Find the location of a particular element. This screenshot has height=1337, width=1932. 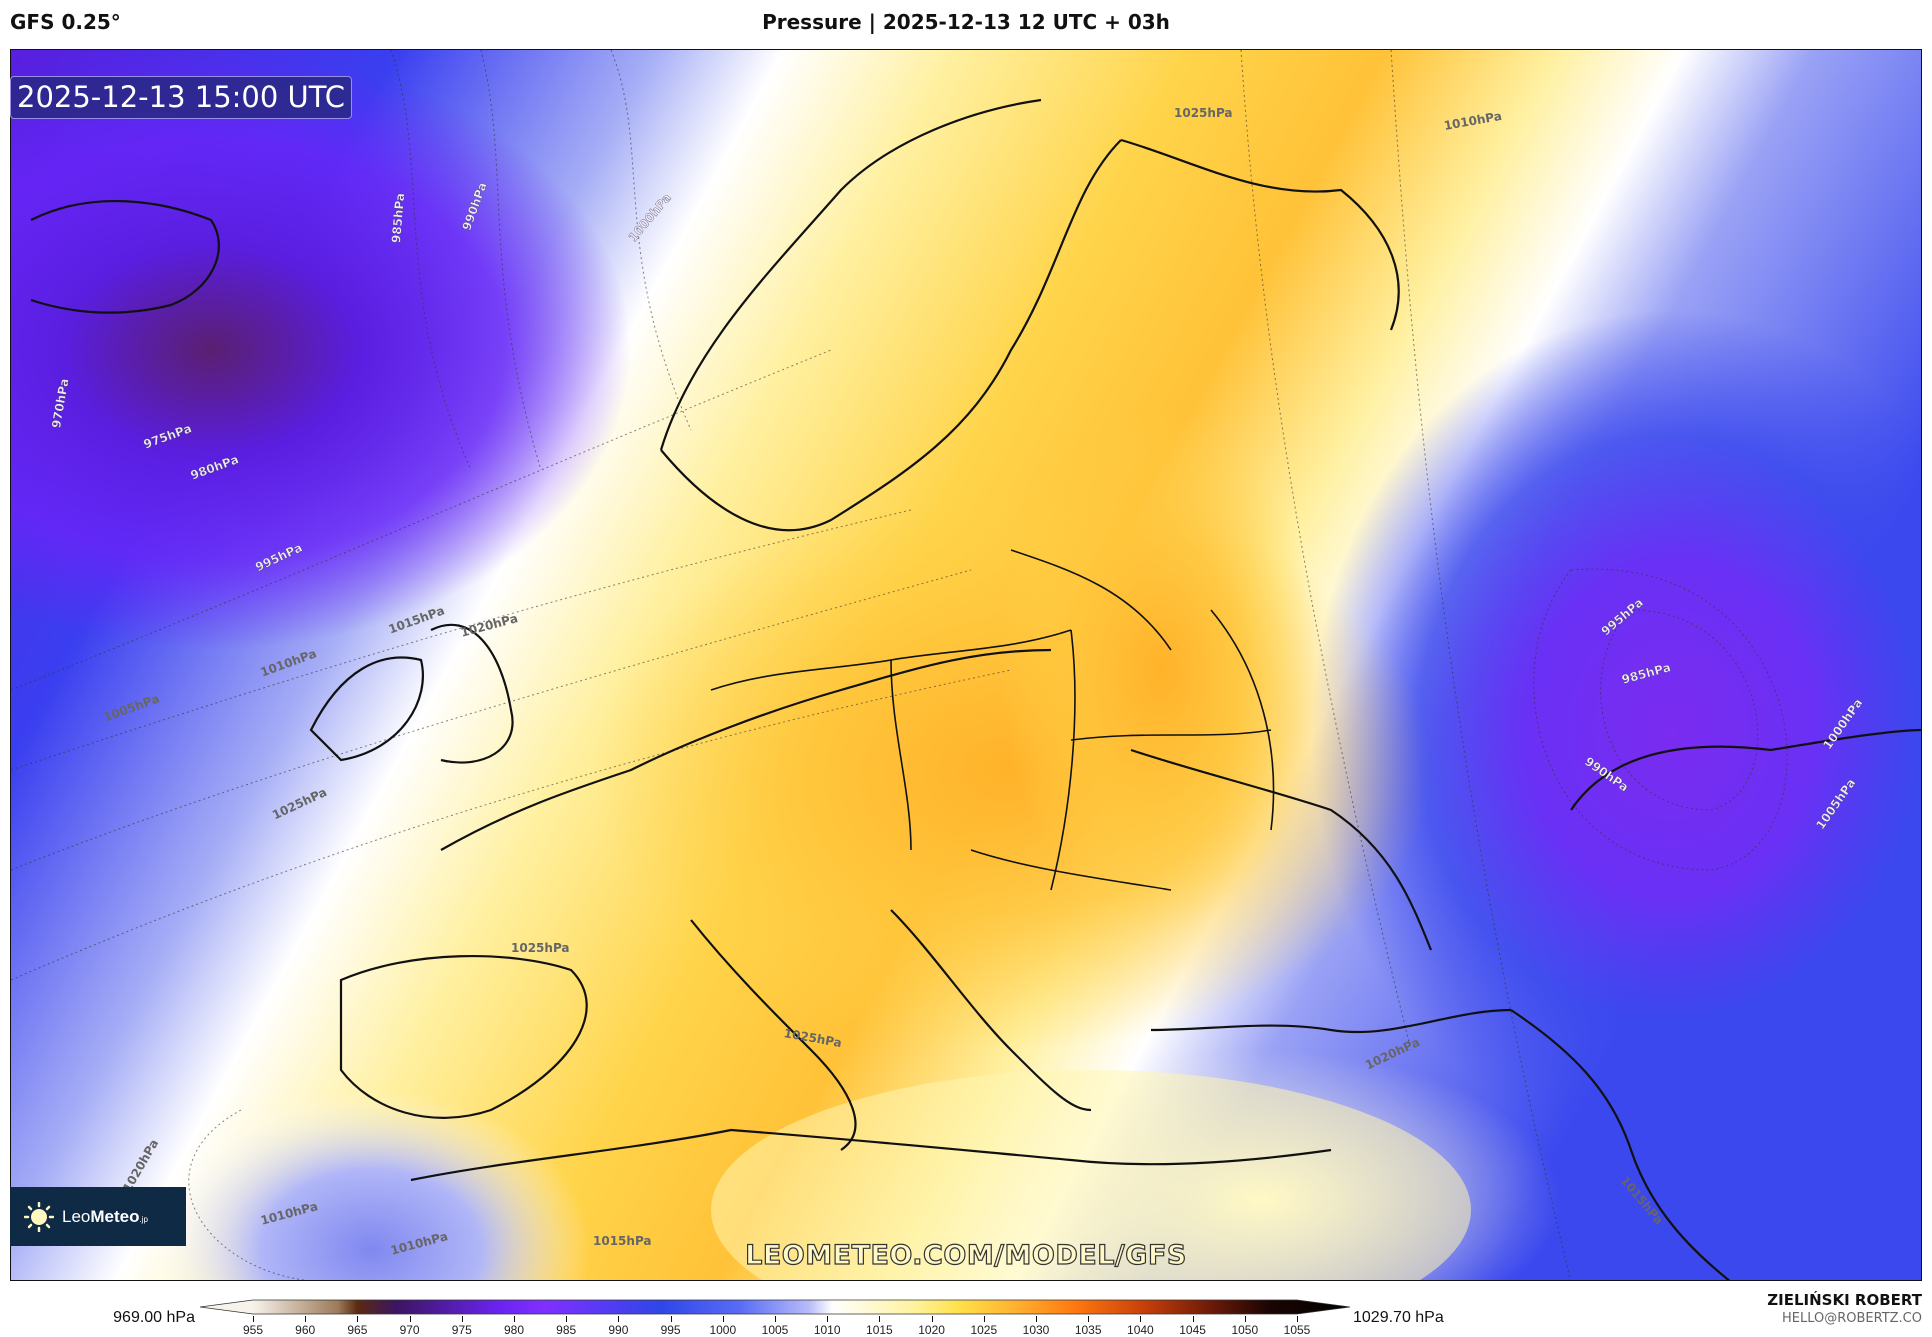

colorbar-max-label: 1029.70 hPa is located at coordinates (1398, 1317).